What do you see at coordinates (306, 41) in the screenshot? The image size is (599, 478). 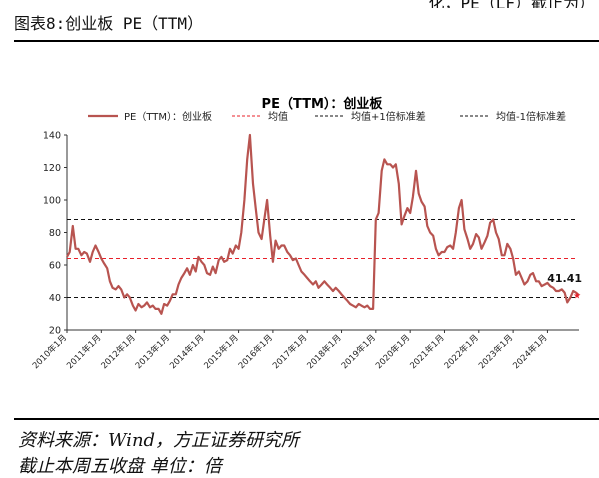 I see `top-rule` at bounding box center [306, 41].